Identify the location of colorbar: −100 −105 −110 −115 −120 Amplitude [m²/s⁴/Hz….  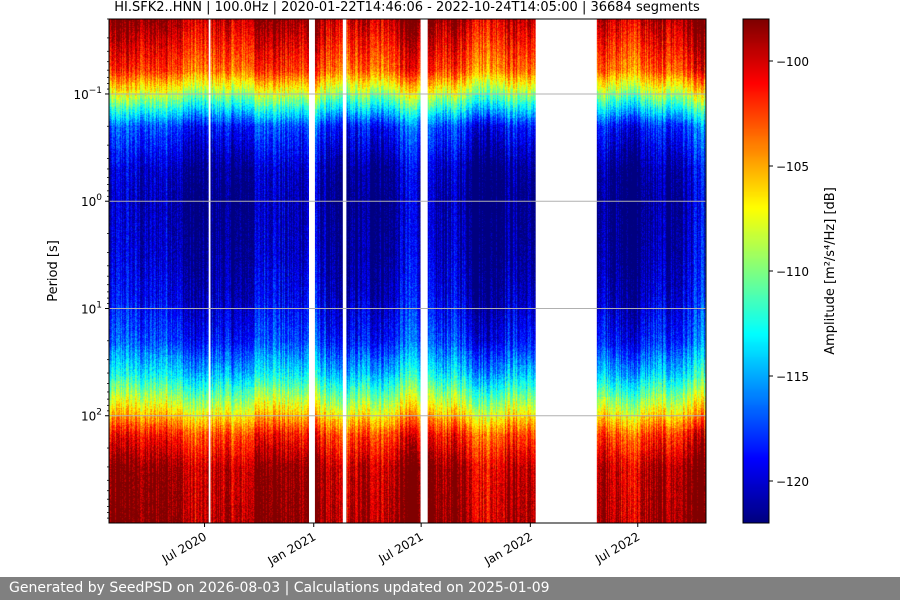
(790, 271).